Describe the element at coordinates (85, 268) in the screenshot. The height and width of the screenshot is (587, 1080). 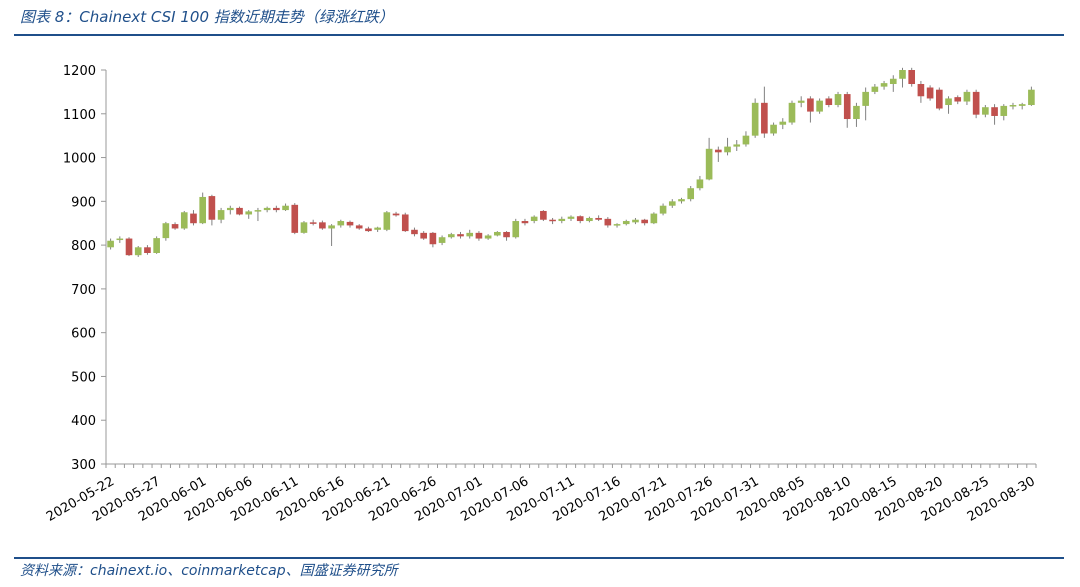
I see `y-axis: 300 400 500 600 700 800 900 1000 1100 1200` at that location.